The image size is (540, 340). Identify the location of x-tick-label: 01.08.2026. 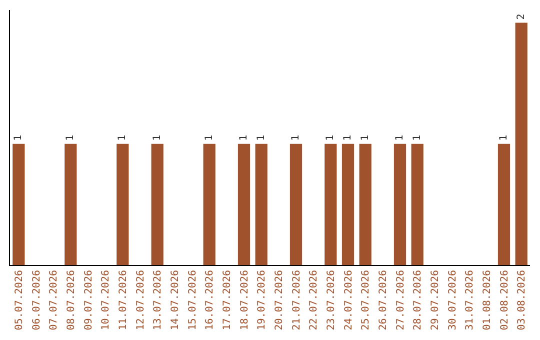
(487, 300).